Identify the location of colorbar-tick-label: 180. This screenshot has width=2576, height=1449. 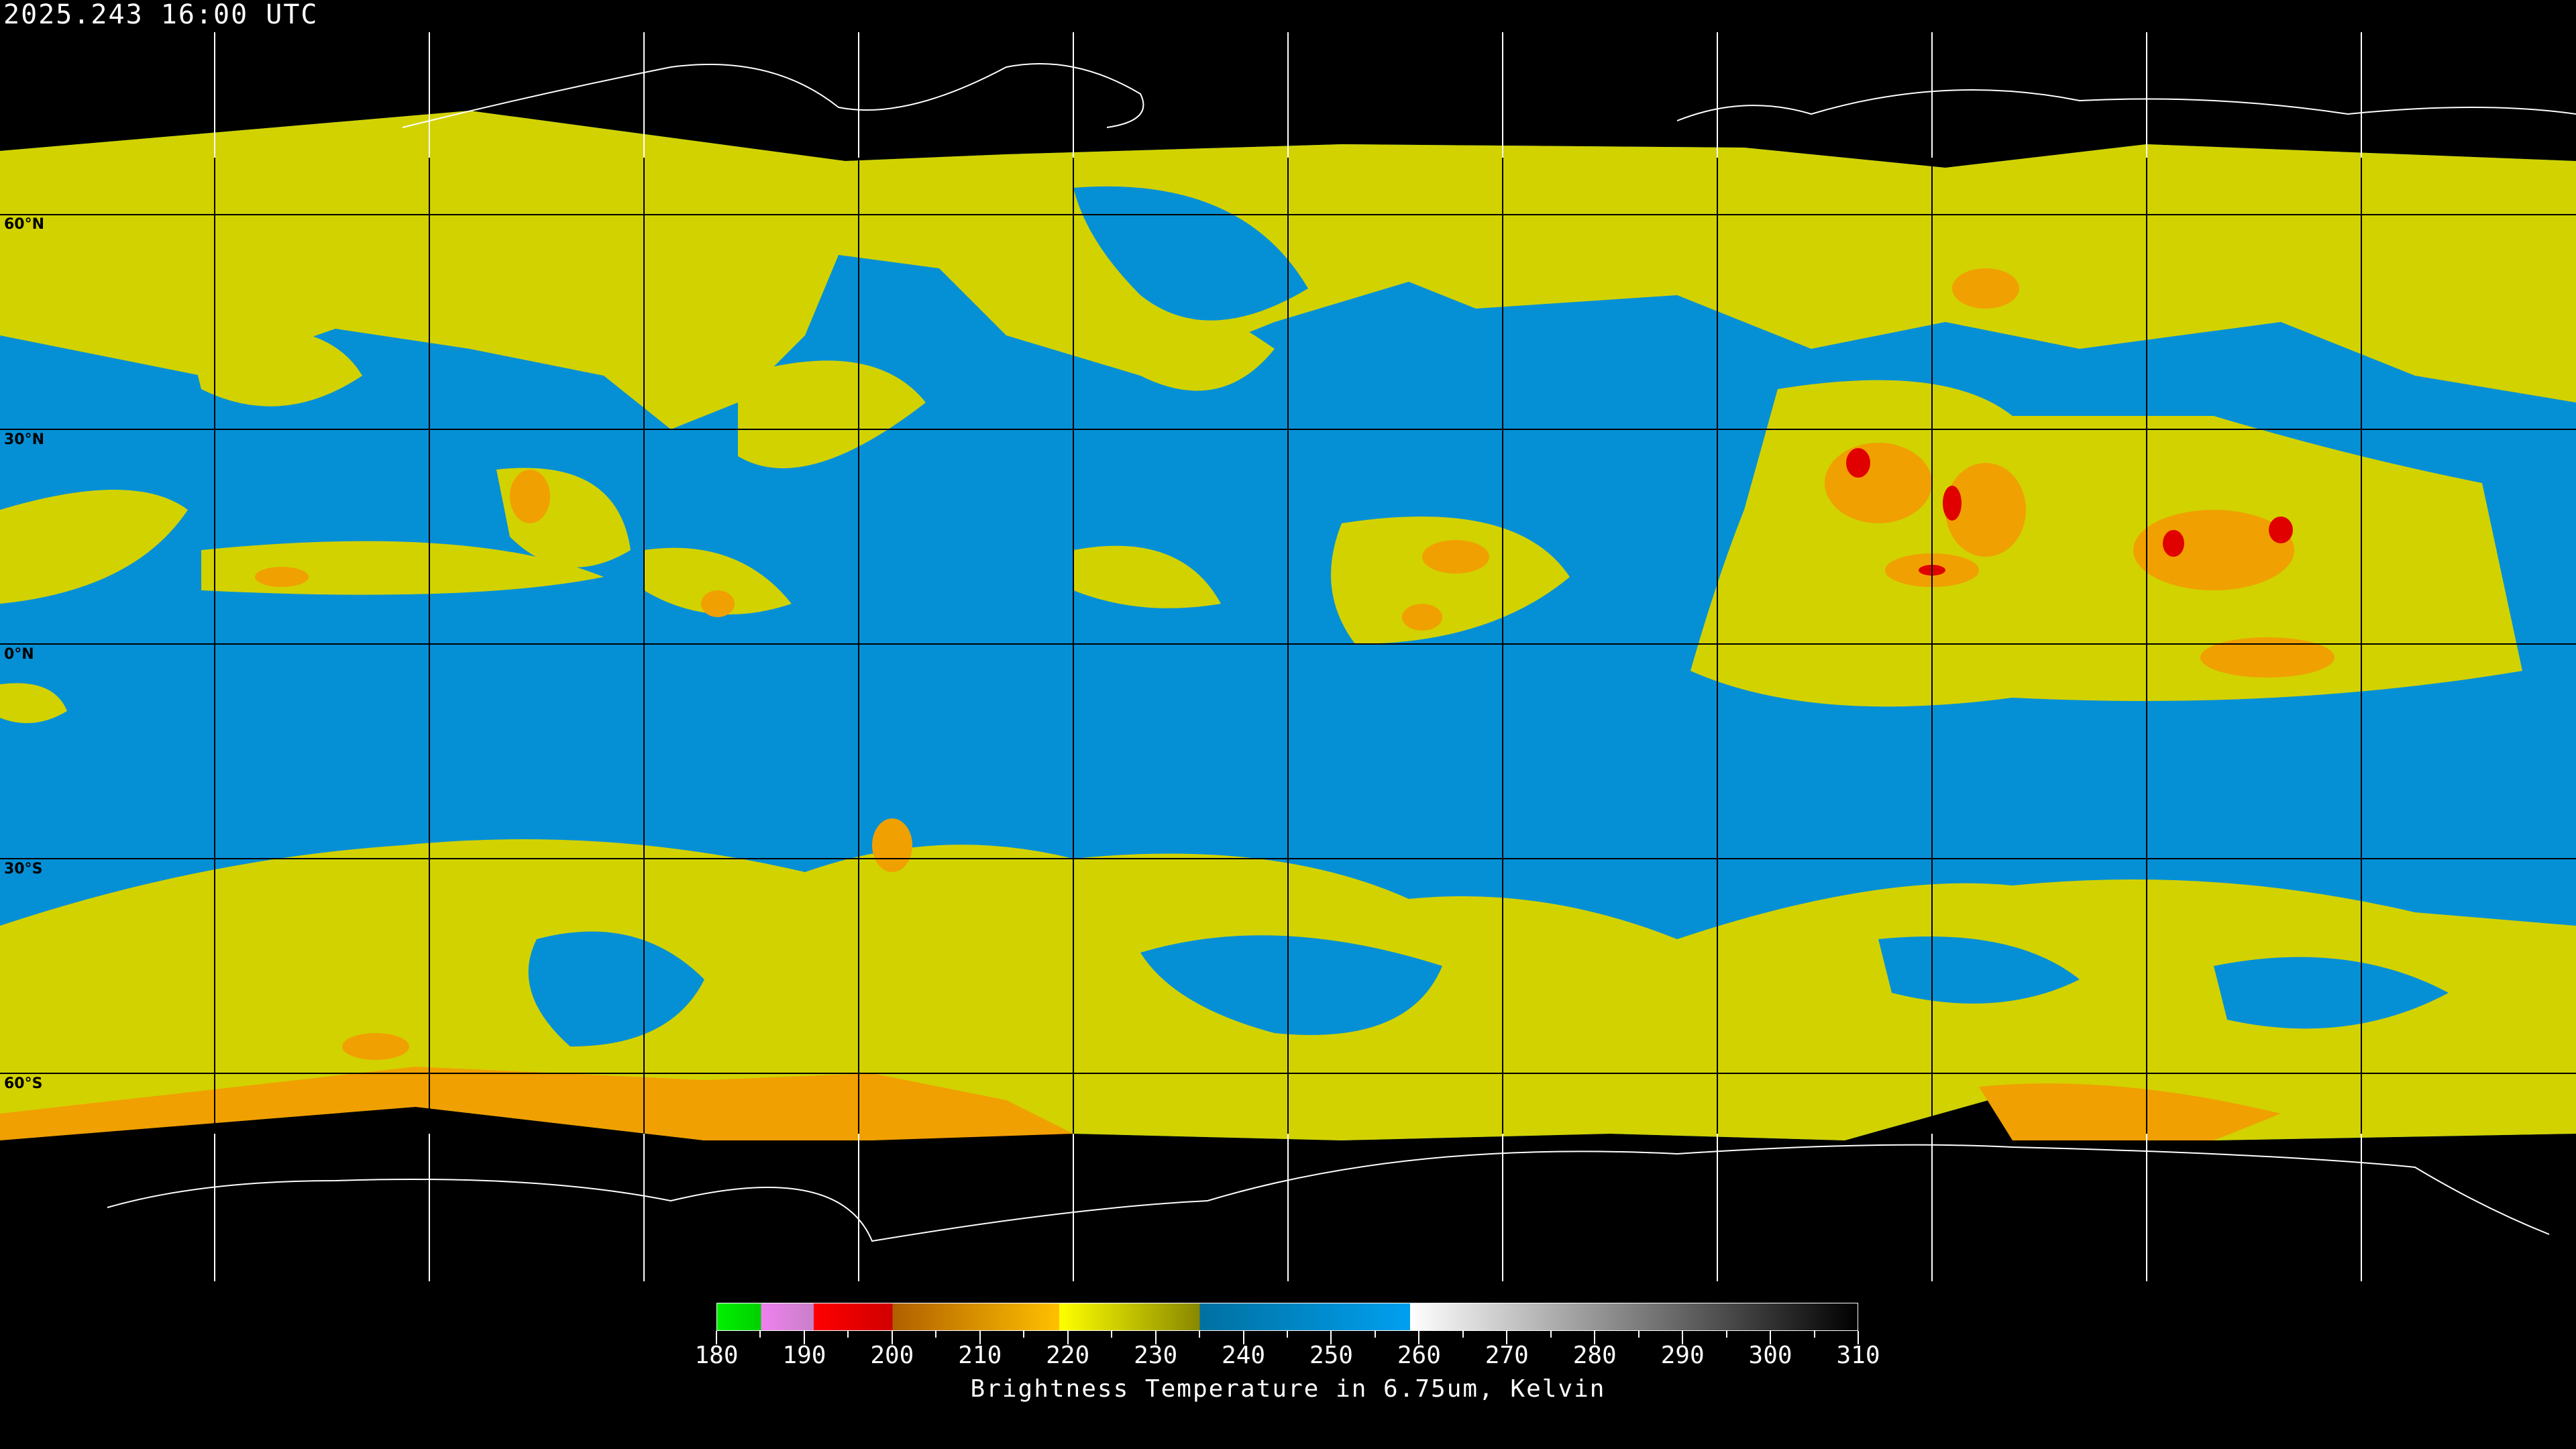
(716, 1355).